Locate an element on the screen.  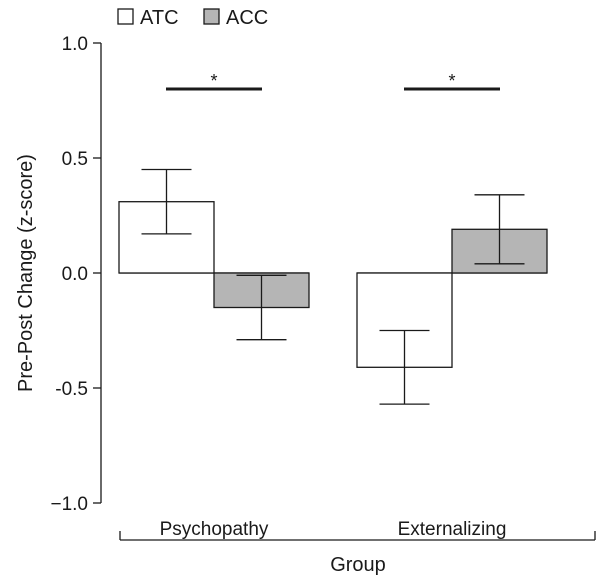
legend-label: ATC is located at coordinates (159, 18).